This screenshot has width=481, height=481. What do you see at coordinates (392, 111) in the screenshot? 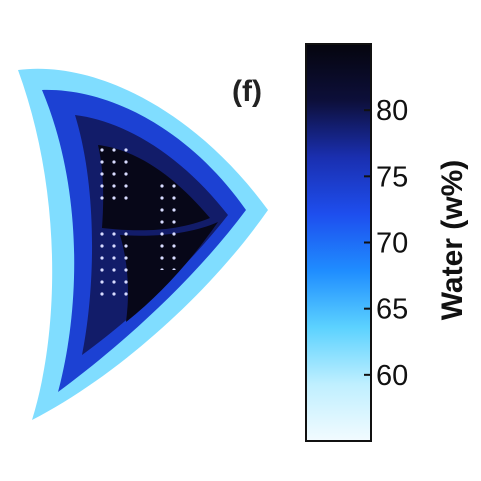
I see `colorbar-tick-label: 80` at bounding box center [392, 111].